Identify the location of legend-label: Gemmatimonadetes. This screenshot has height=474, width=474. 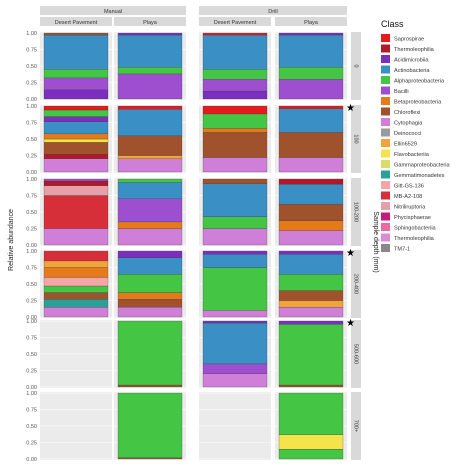
(419, 176).